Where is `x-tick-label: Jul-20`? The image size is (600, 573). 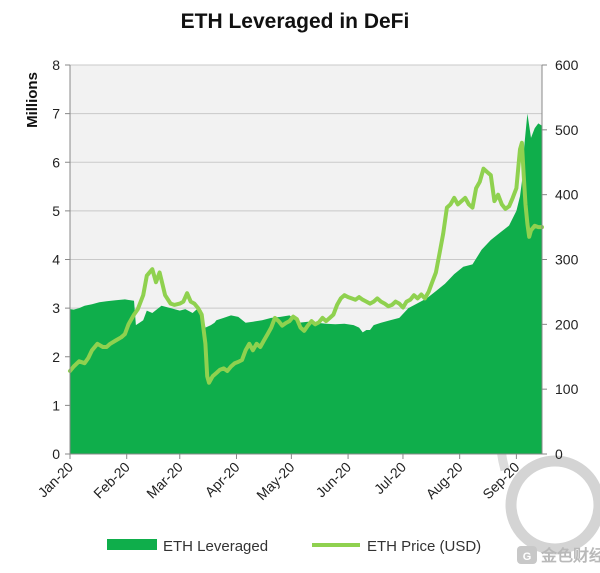
x-tick-label: Jul-20 is located at coordinates (390, 478).